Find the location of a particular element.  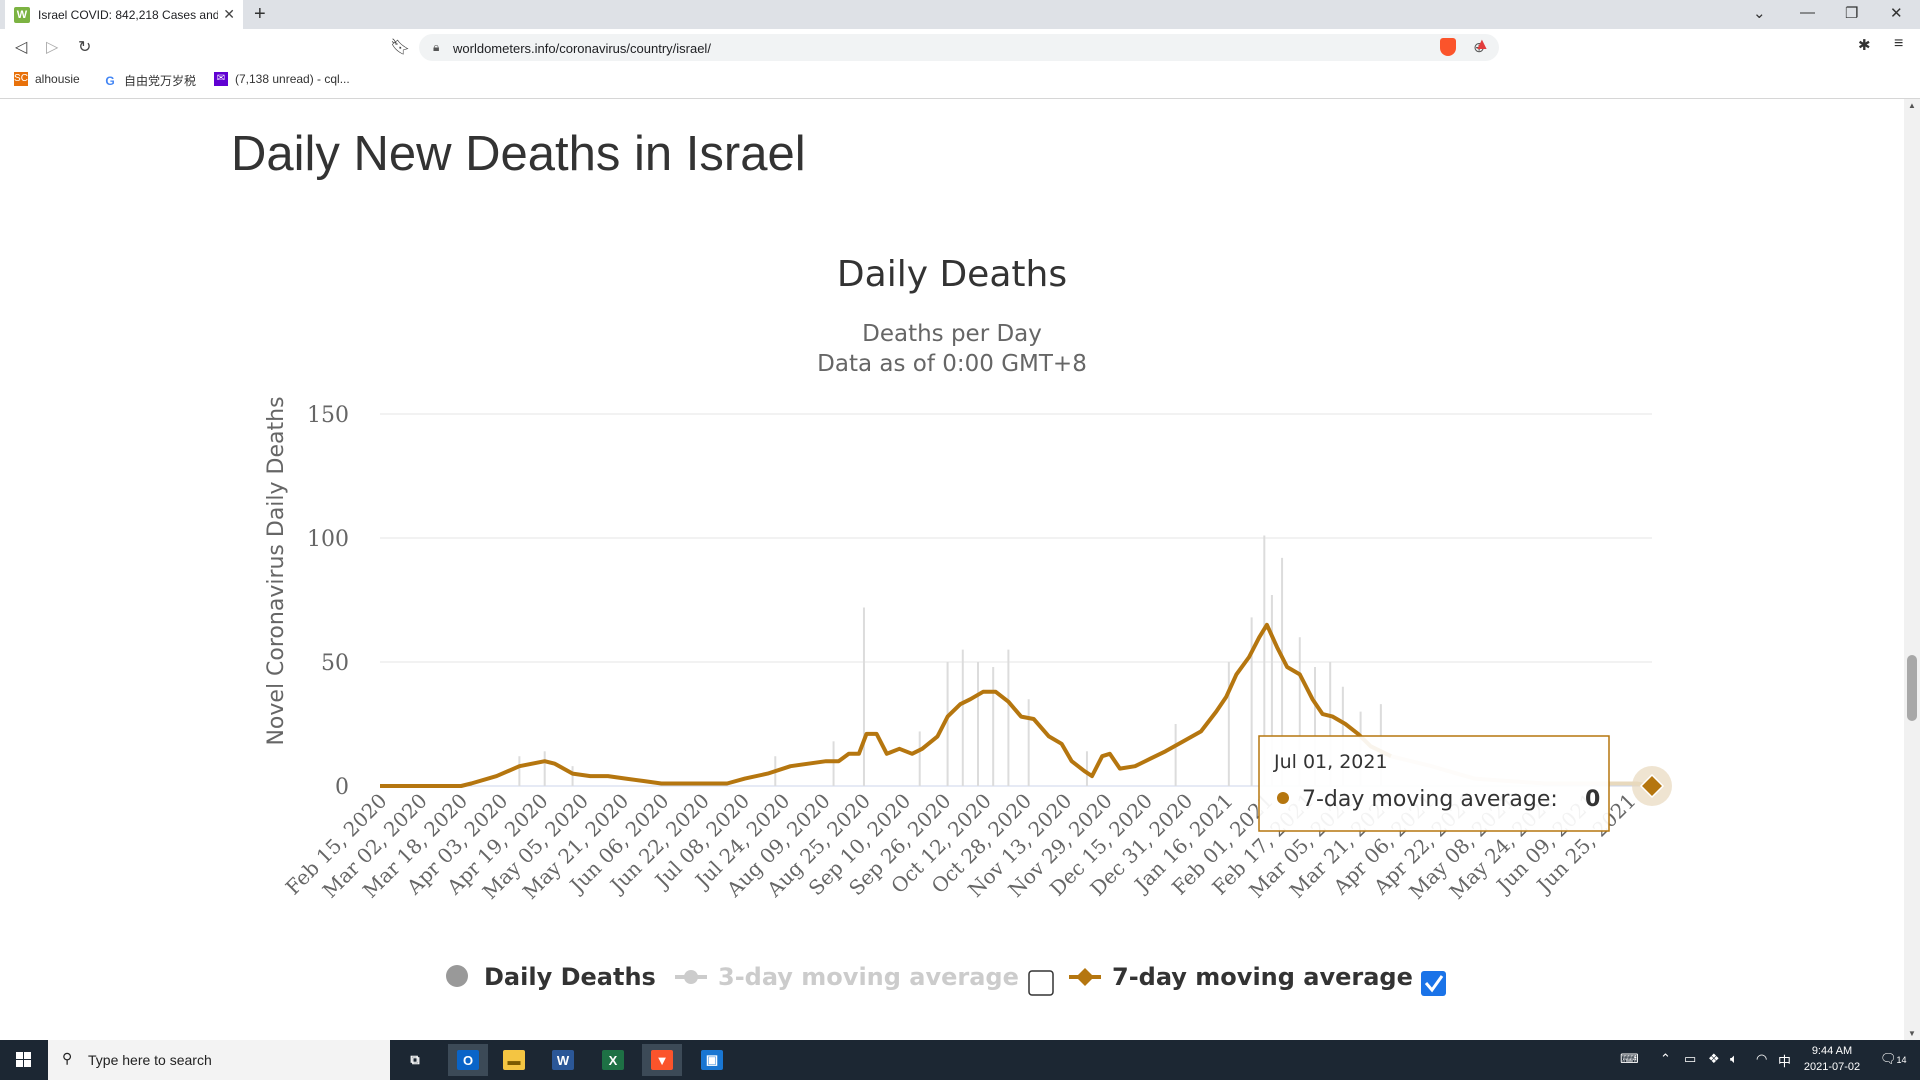

volume-icon: 🔈︎ is located at coordinates (1734, 1058).